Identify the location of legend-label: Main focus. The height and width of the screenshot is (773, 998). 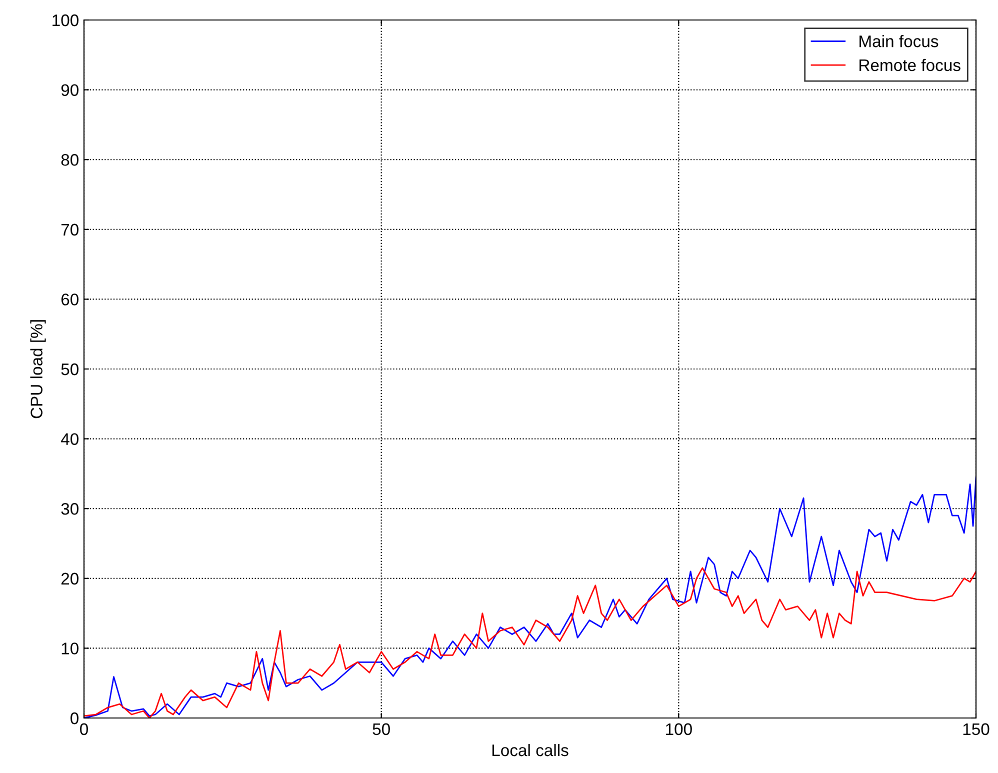
(899, 41).